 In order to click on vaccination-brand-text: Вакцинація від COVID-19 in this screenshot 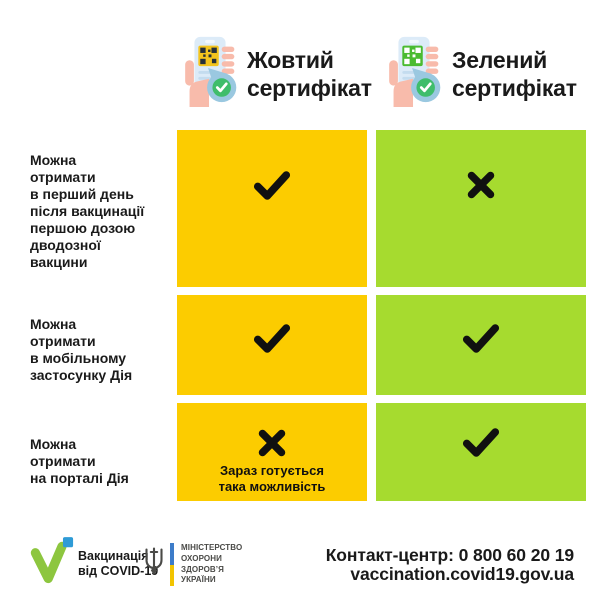, I will do `click(118, 563)`.